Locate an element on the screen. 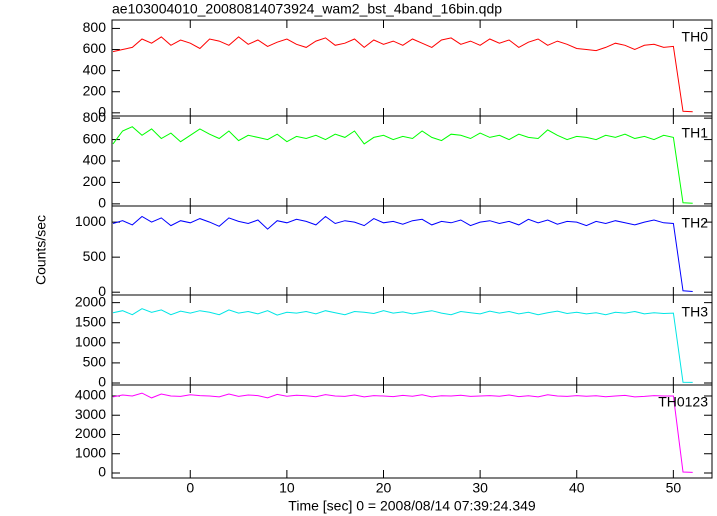 This screenshot has height=516, width=717. series-name: TH2 is located at coordinates (695, 223).